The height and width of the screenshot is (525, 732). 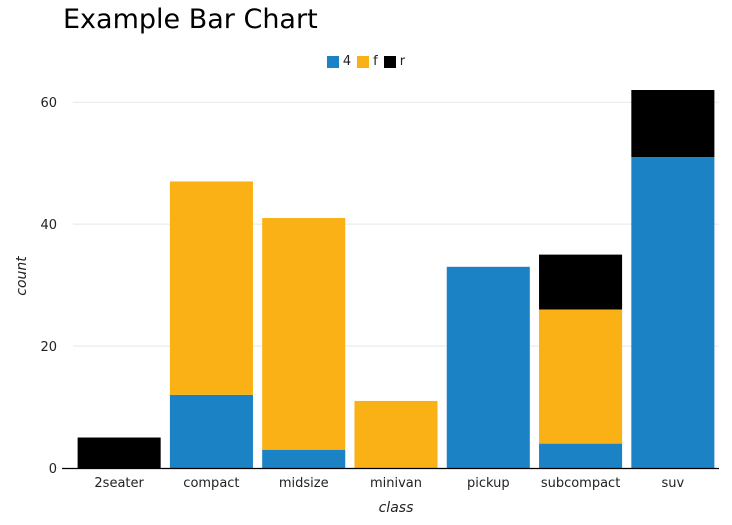 What do you see at coordinates (304, 483) in the screenshot?
I see `x-tick-label: midsize` at bounding box center [304, 483].